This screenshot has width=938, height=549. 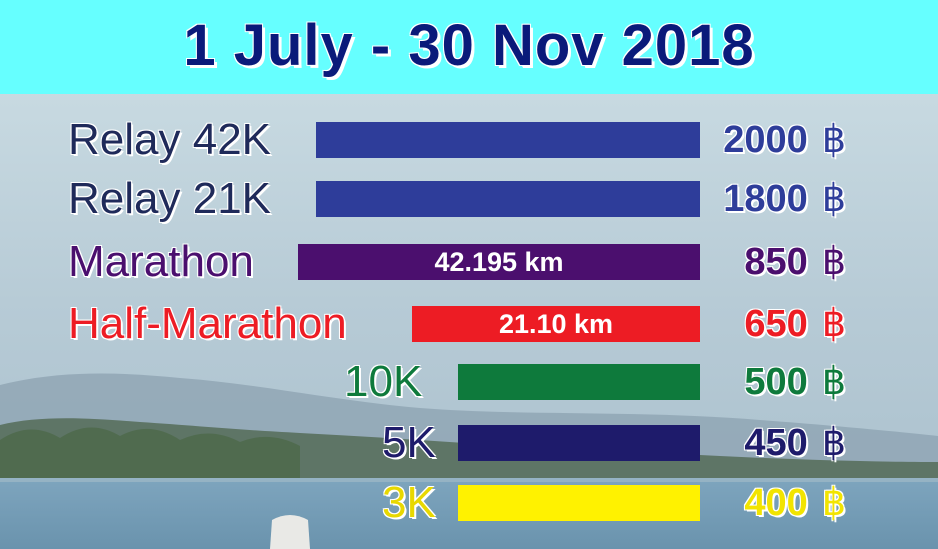 What do you see at coordinates (508, 199) in the screenshot?
I see `race-bar-relay-21k` at bounding box center [508, 199].